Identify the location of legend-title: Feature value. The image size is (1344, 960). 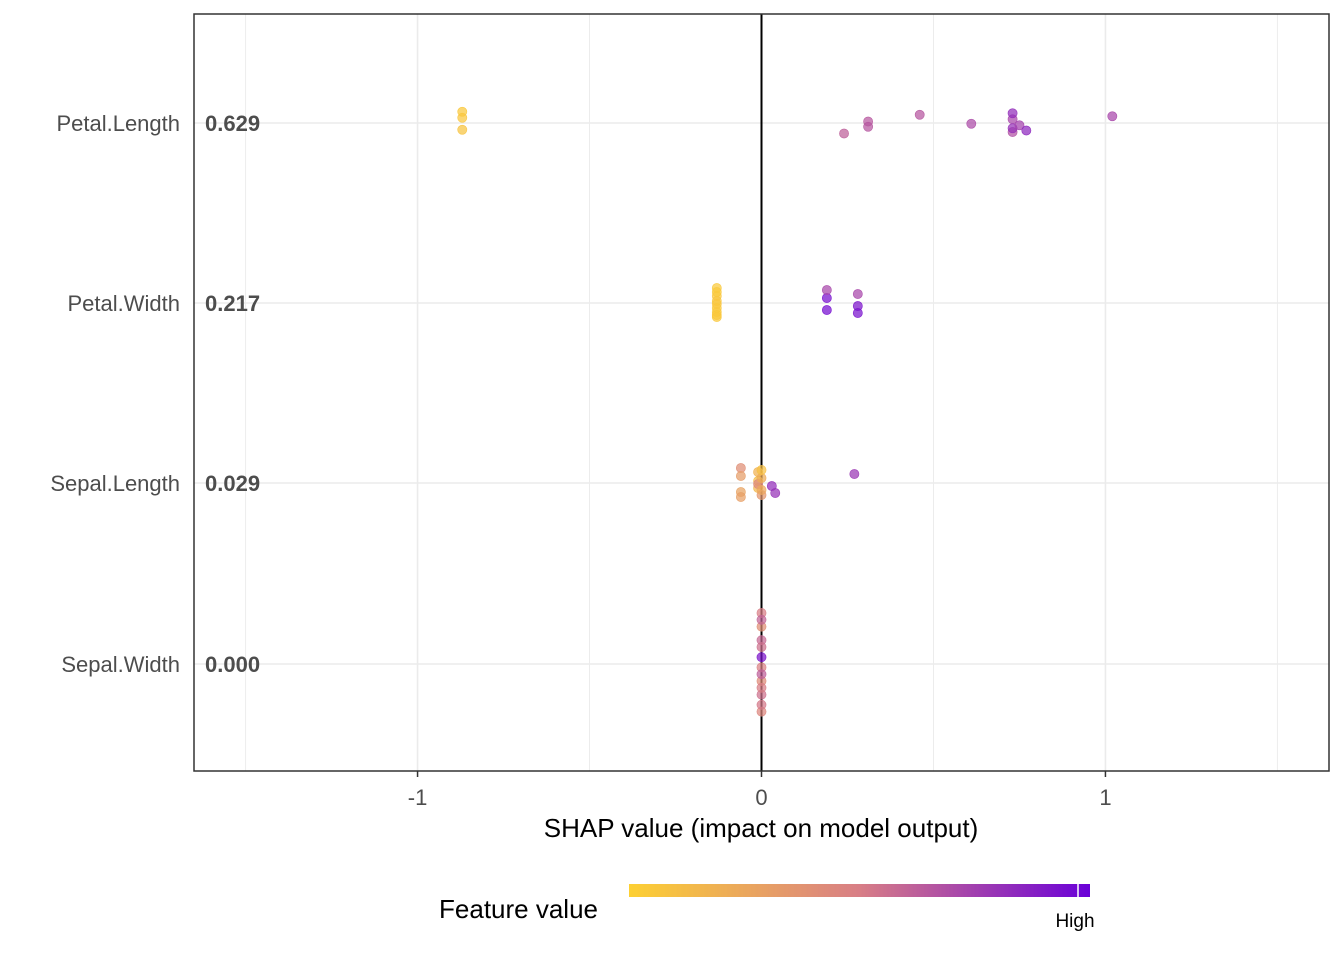
(518, 909).